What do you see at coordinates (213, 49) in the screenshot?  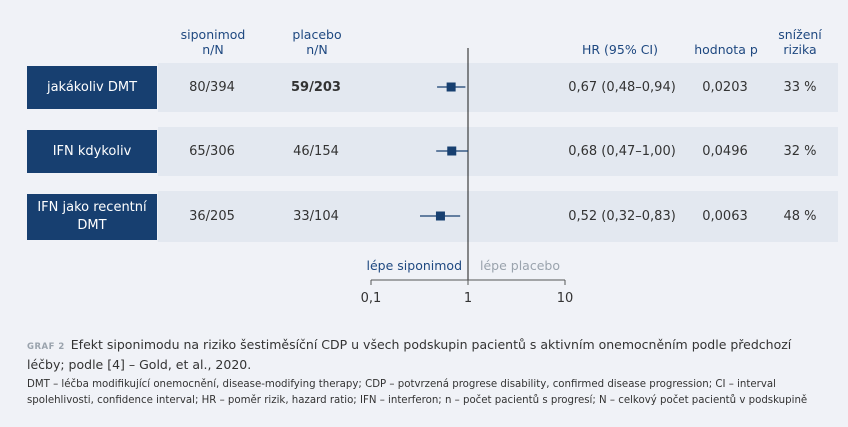 I see `header-siponimod-line2: n/N` at bounding box center [213, 49].